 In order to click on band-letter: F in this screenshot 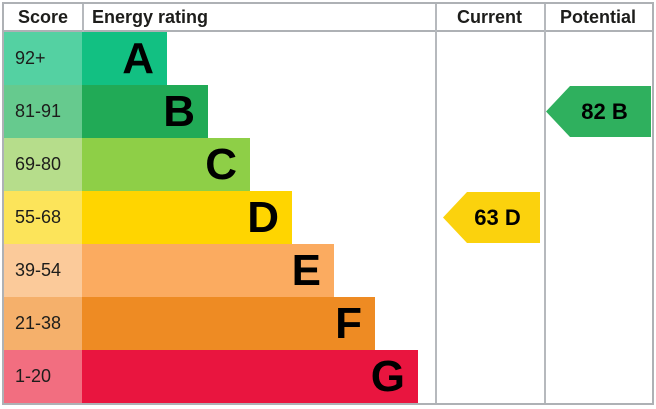, I will do `click(348, 323)`.